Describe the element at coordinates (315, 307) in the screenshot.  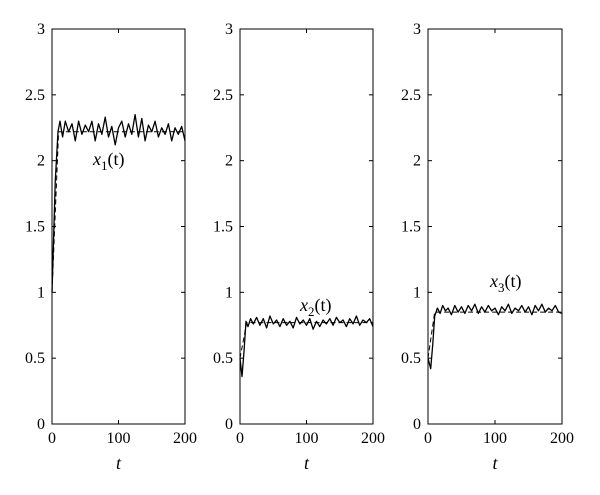
I see `series-annotation: x2(t)` at that location.